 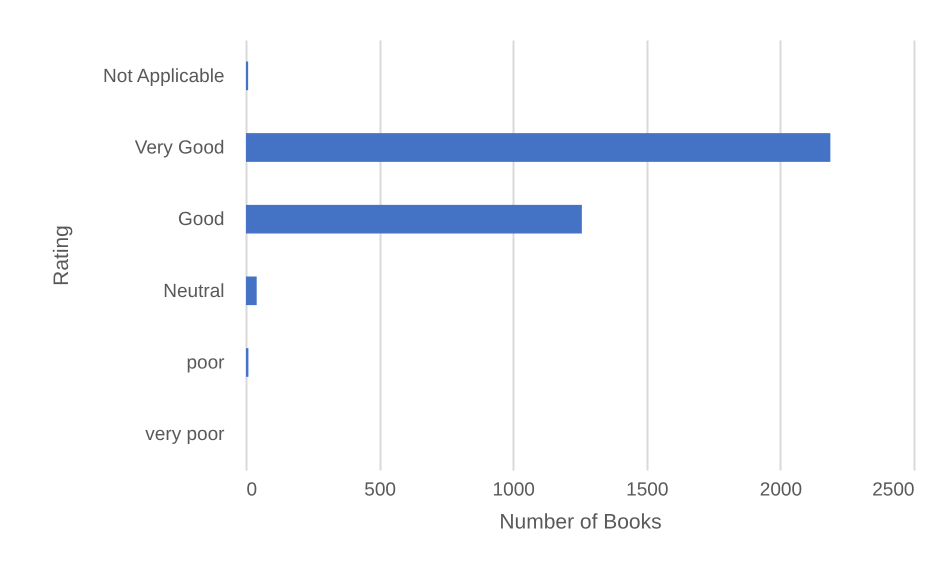 I want to click on y-tick-label: Not Applicable, so click(x=163, y=76).